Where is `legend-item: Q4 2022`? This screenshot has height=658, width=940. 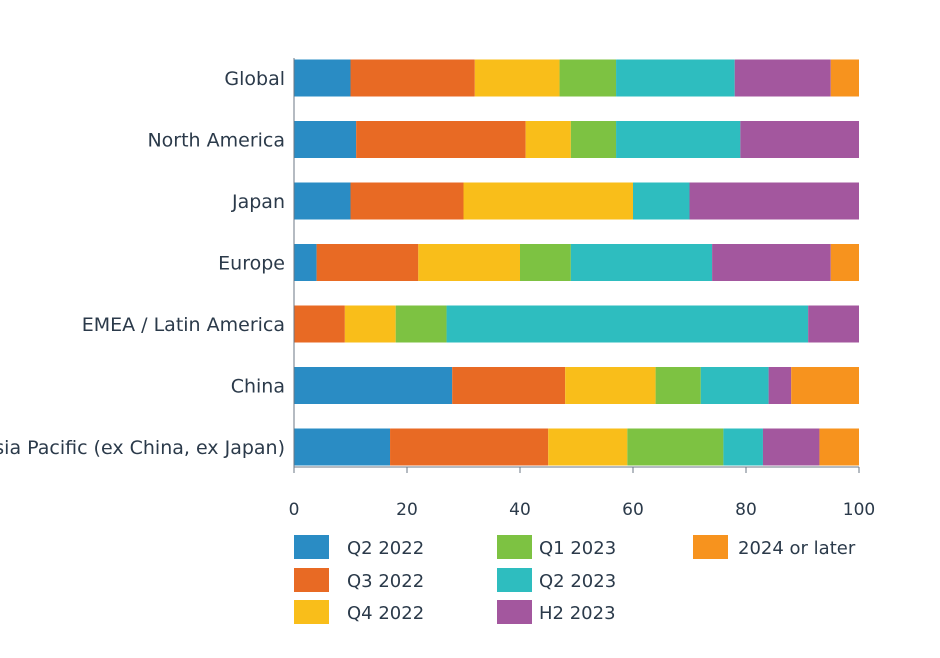 legend-item: Q4 2022 is located at coordinates (359, 612).